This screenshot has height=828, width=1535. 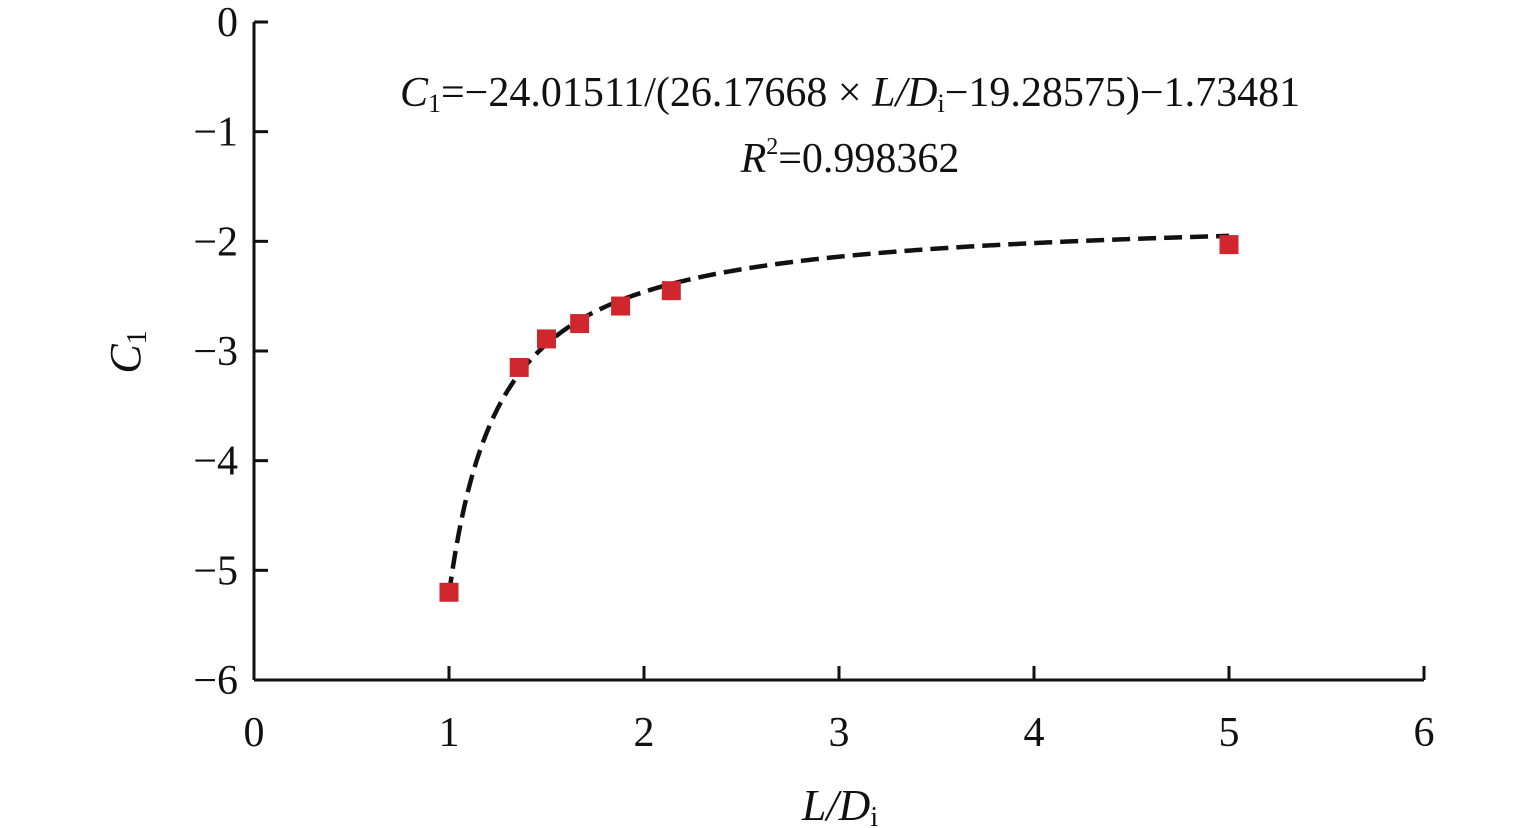 What do you see at coordinates (449, 733) in the screenshot?
I see `x-tick-label: 1` at bounding box center [449, 733].